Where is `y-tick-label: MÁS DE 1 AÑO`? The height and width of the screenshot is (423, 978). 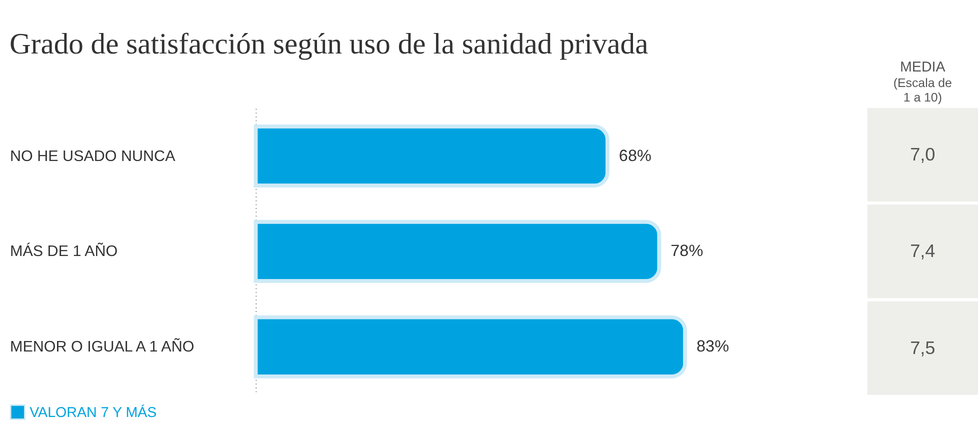
y-tick-label: MÁS DE 1 AÑO is located at coordinates (64, 251).